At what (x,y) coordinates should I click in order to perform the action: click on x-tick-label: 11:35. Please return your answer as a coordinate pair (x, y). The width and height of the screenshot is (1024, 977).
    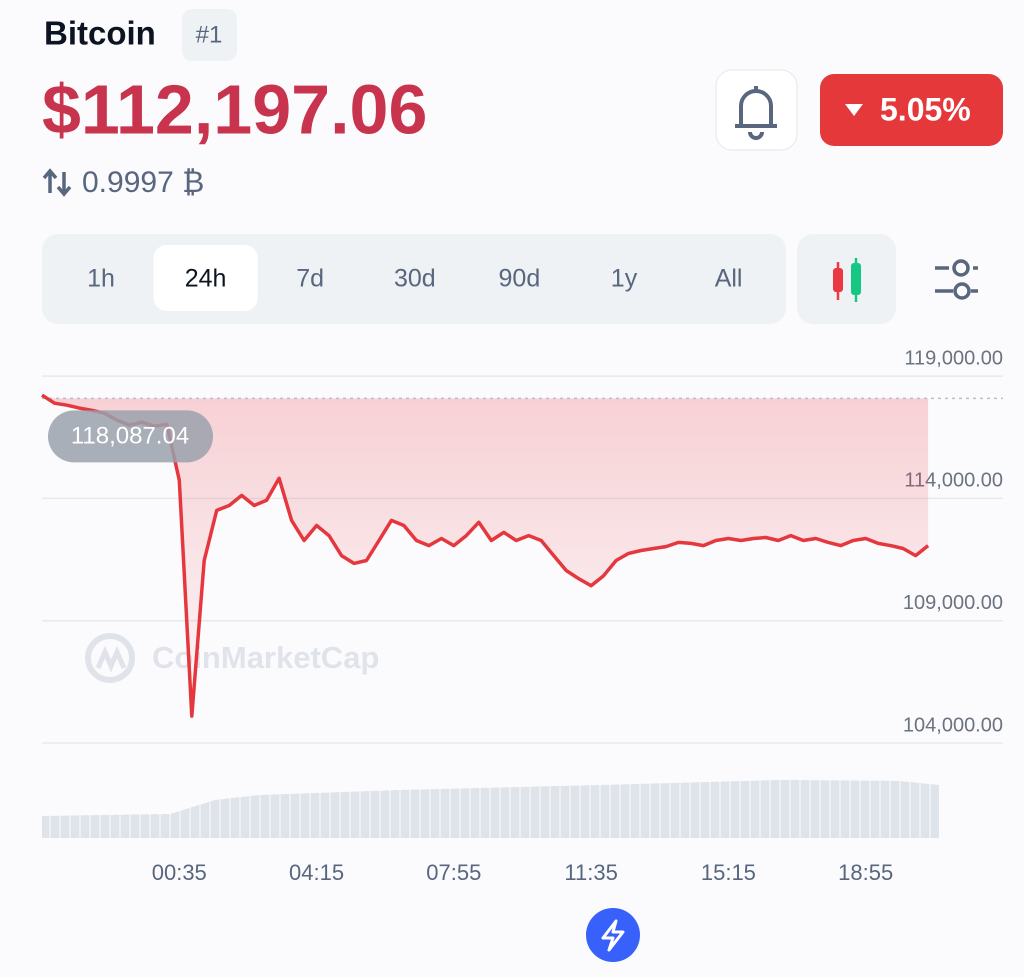
    Looking at the image, I should click on (590, 872).